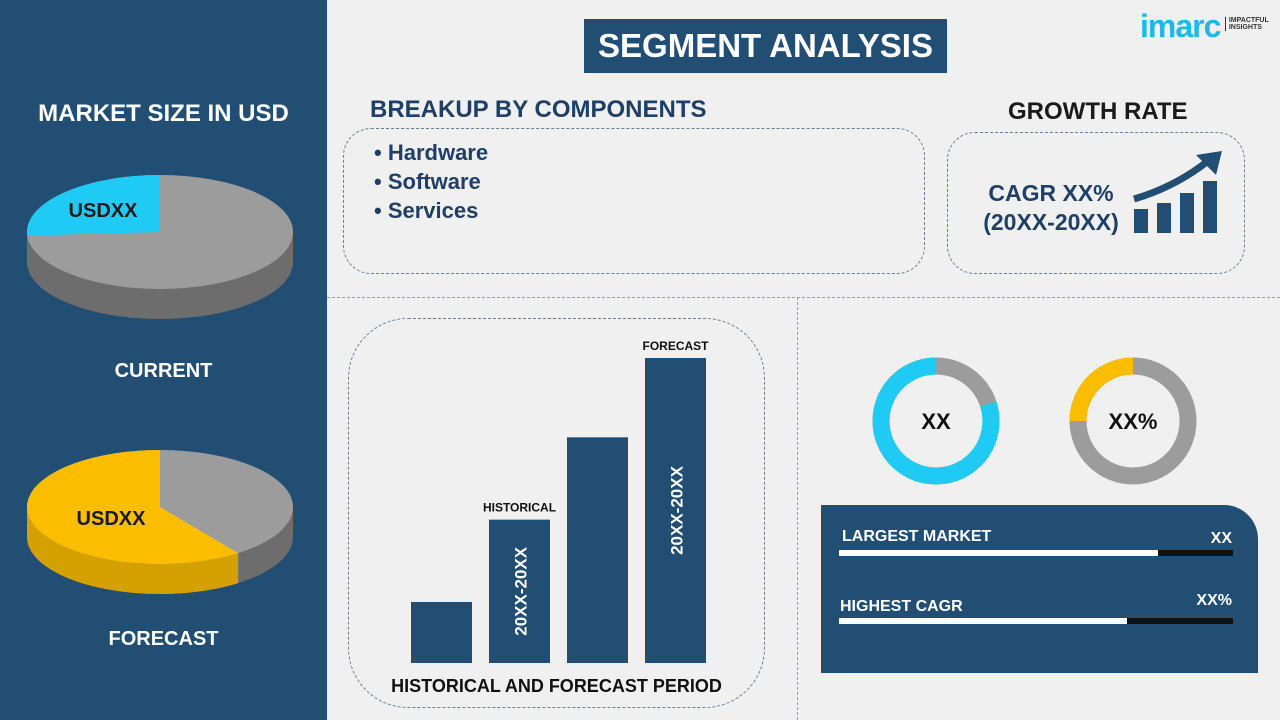 The height and width of the screenshot is (720, 1280). What do you see at coordinates (104, 211) in the screenshot?
I see `current-pie-label: USDXX` at bounding box center [104, 211].